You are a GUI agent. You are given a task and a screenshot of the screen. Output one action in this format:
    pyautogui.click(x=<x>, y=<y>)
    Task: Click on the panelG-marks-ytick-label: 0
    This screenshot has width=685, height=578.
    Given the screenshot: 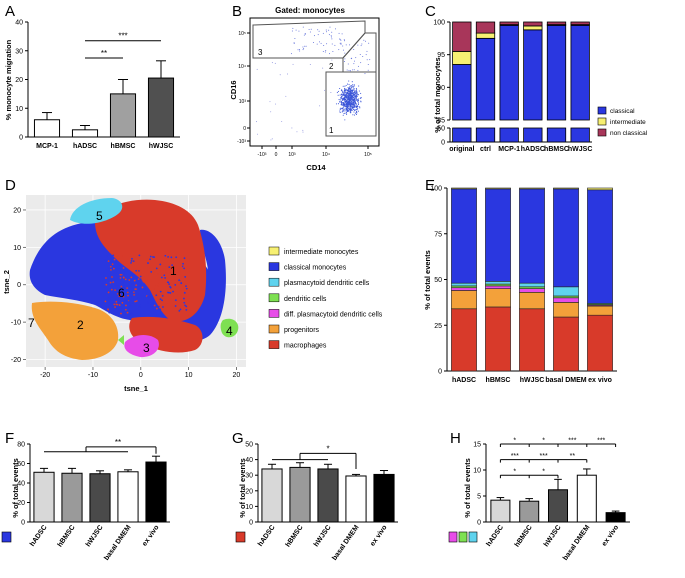 What is the action you would take?
    pyautogui.click(x=251, y=523)
    